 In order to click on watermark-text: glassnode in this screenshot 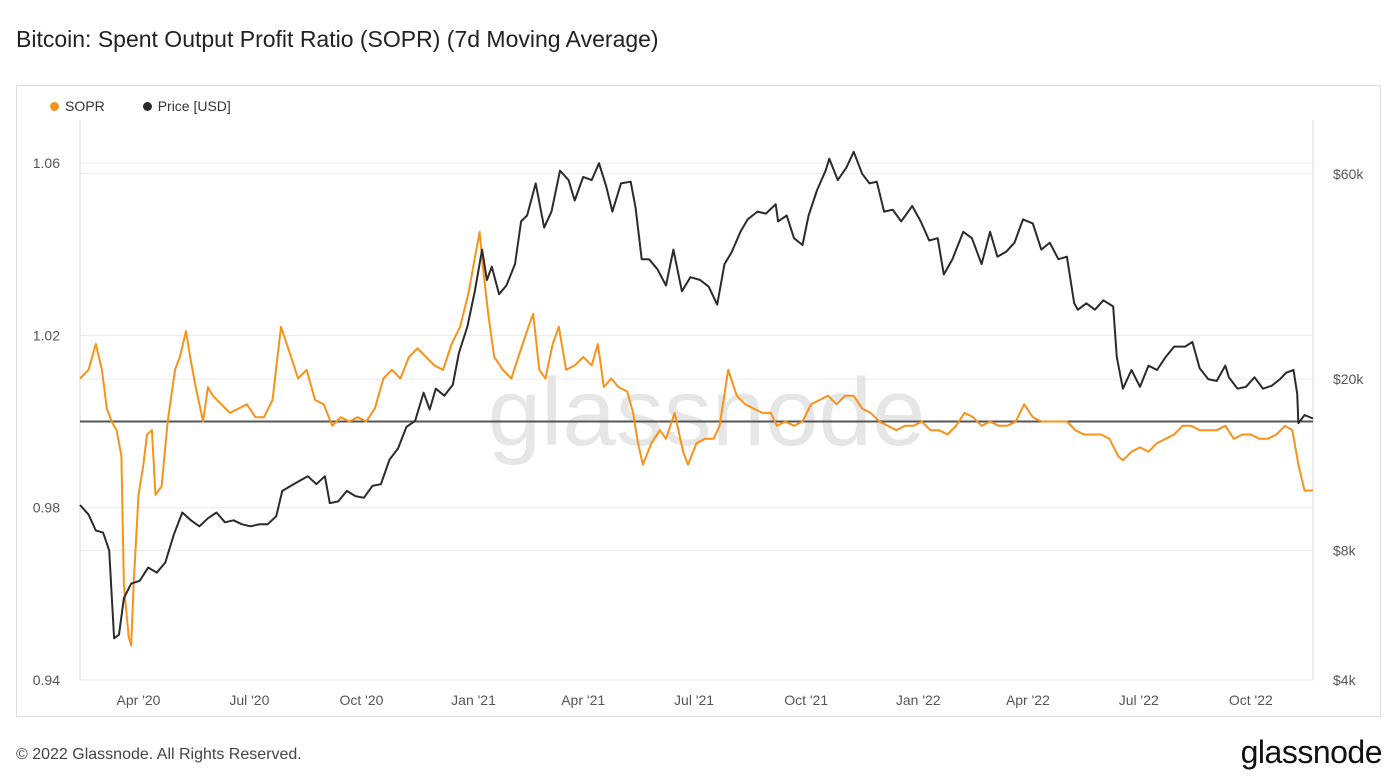, I will do `click(707, 412)`.